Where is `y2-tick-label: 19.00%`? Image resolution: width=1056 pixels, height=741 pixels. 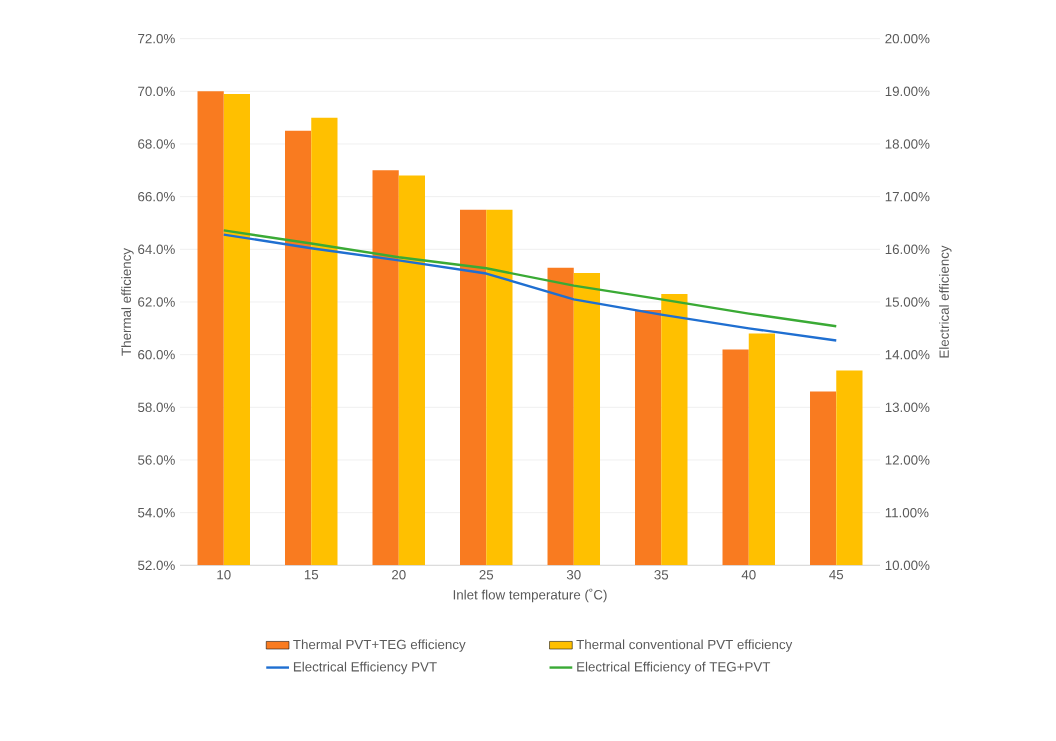
y2-tick-label: 19.00% is located at coordinates (907, 91).